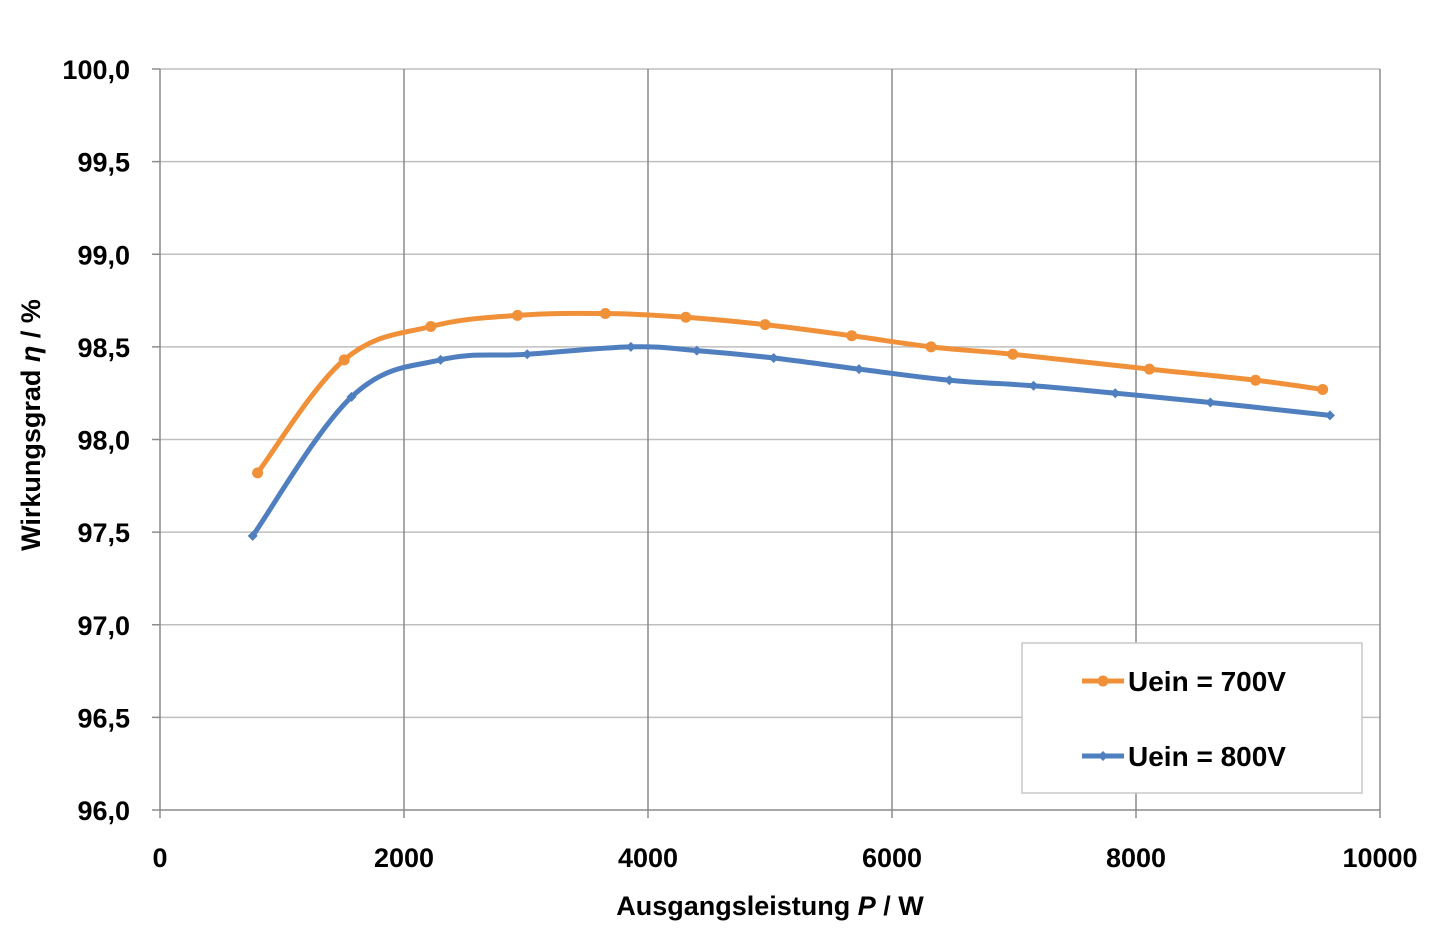  Describe the element at coordinates (784, 858) in the screenshot. I see `x-tick-labels: 0 2000 4000 6000 8000 10000` at that location.